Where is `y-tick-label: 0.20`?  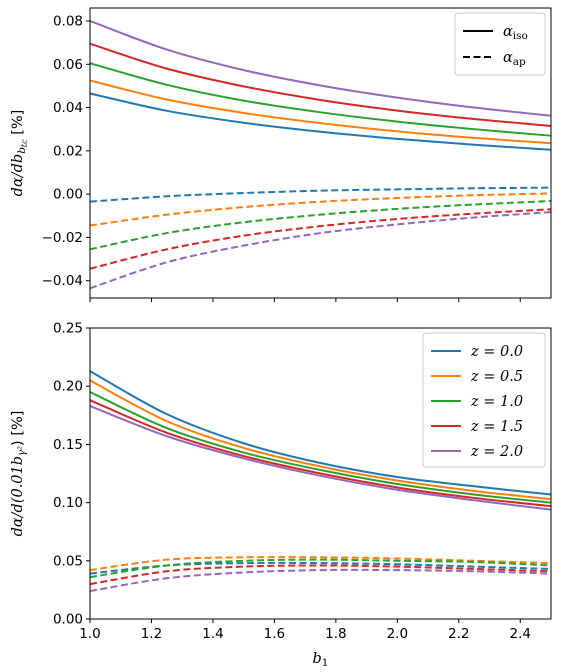 y-tick-label: 0.20 is located at coordinates (68, 387).